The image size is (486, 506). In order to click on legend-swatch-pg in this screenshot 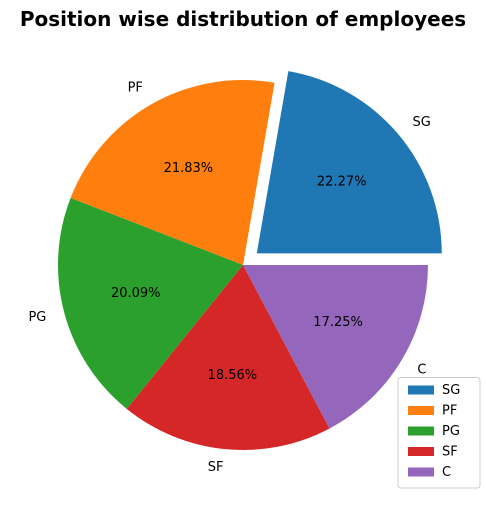, I will do `click(421, 431)`.